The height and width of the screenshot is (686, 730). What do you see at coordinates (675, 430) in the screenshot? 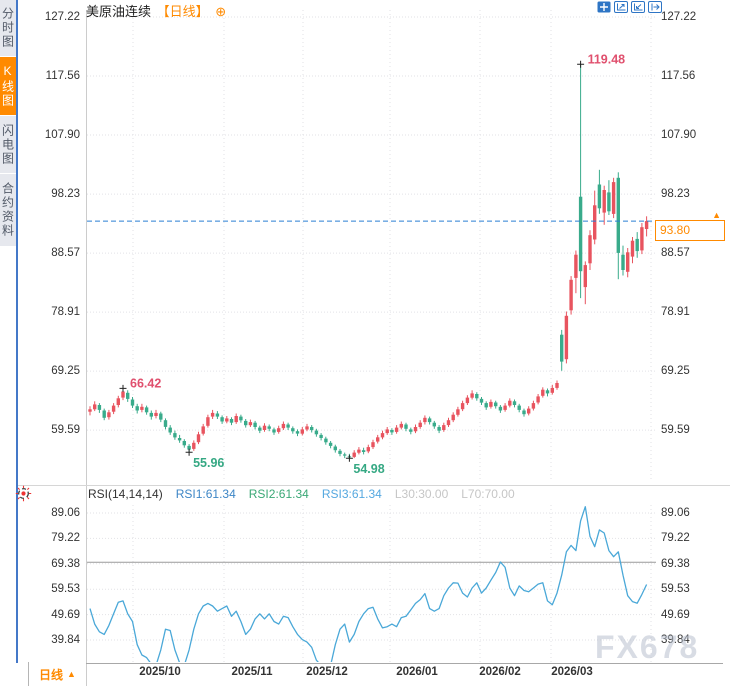
I see `price-tick-right: 59.59` at bounding box center [675, 430].